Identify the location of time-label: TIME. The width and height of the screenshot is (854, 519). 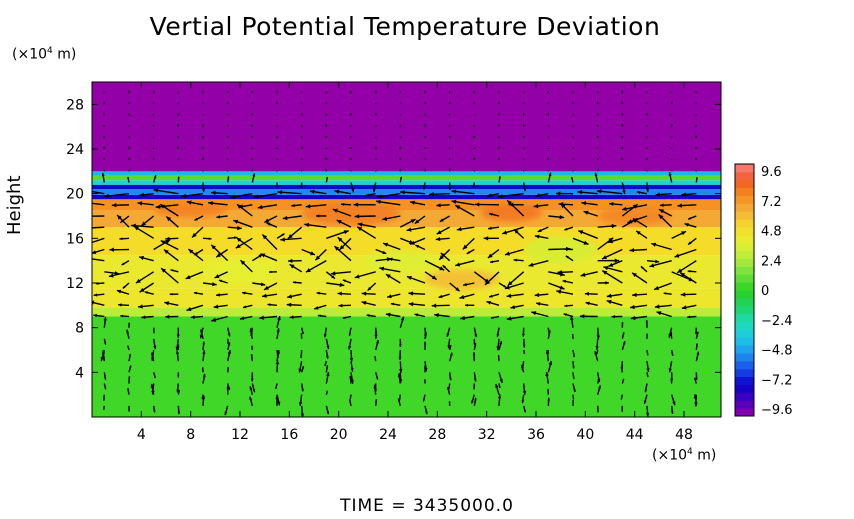
(362, 506).